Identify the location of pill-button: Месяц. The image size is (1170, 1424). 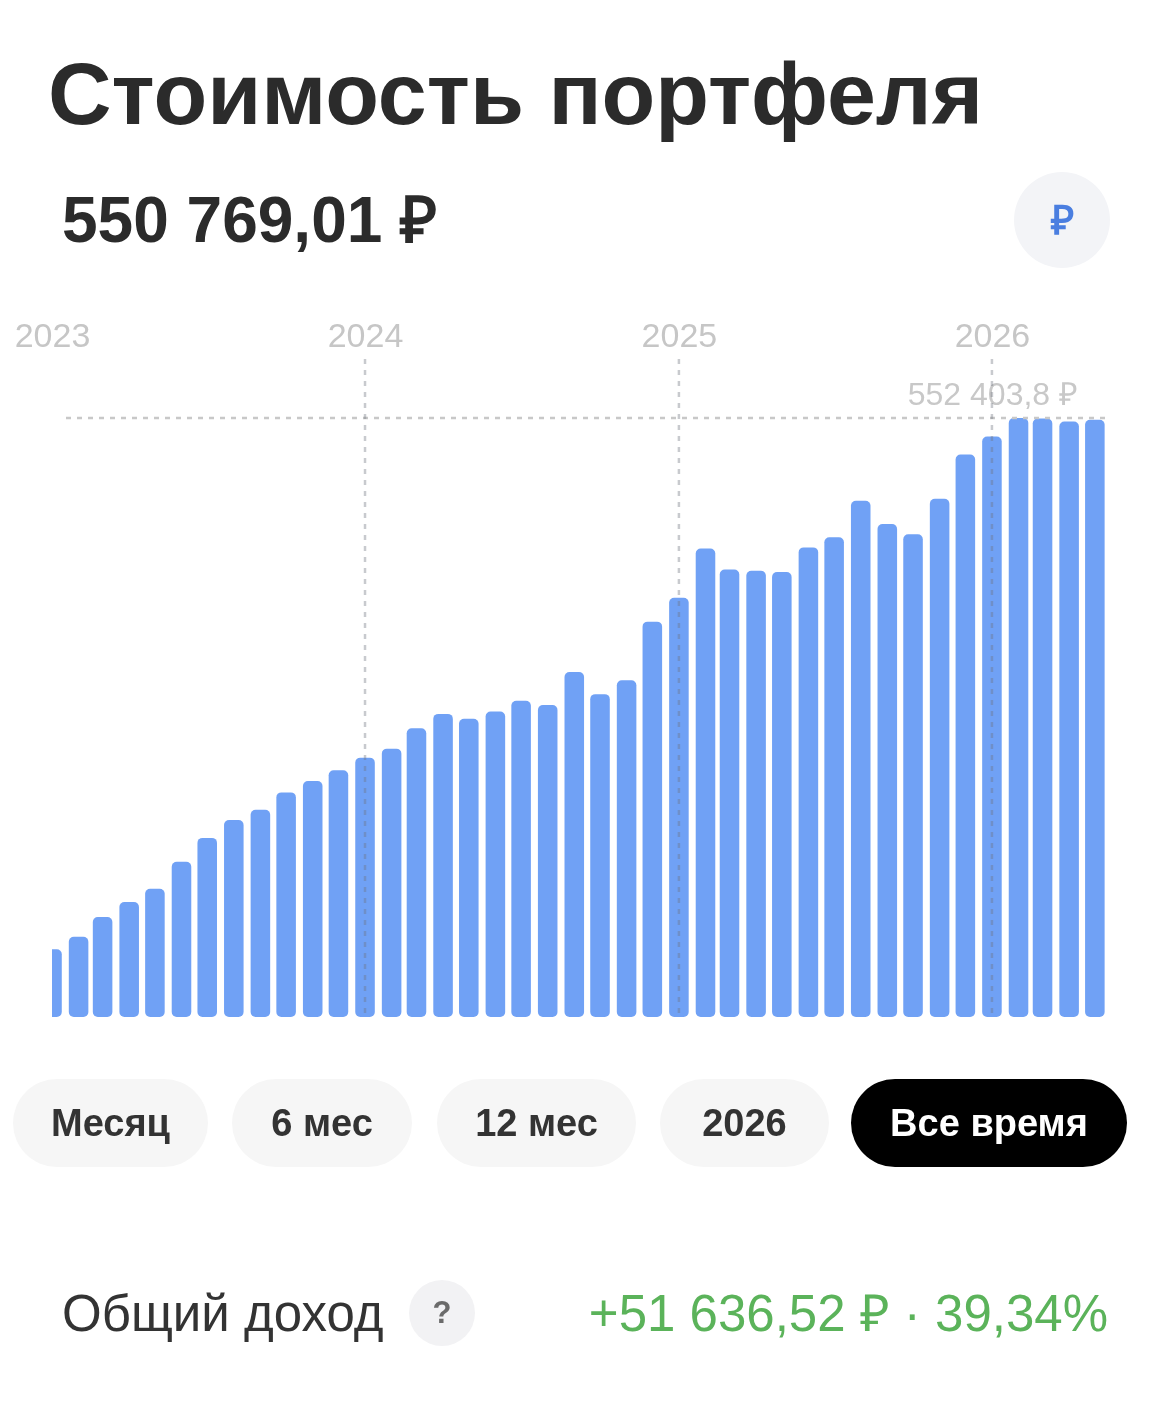
(110, 1123).